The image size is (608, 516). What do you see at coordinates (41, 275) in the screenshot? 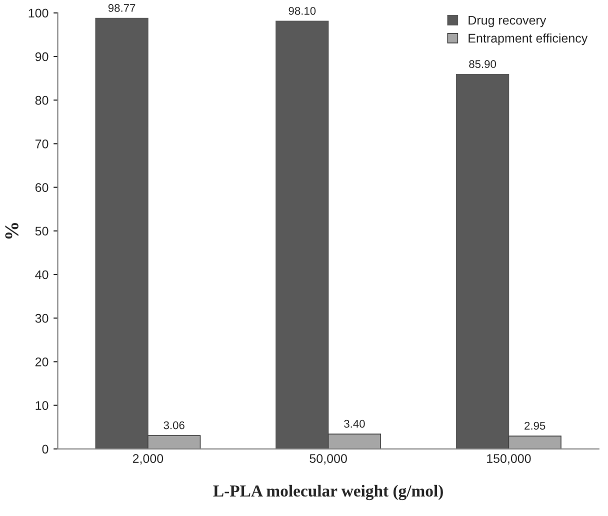
I see `y-tick-label: 40` at bounding box center [41, 275].